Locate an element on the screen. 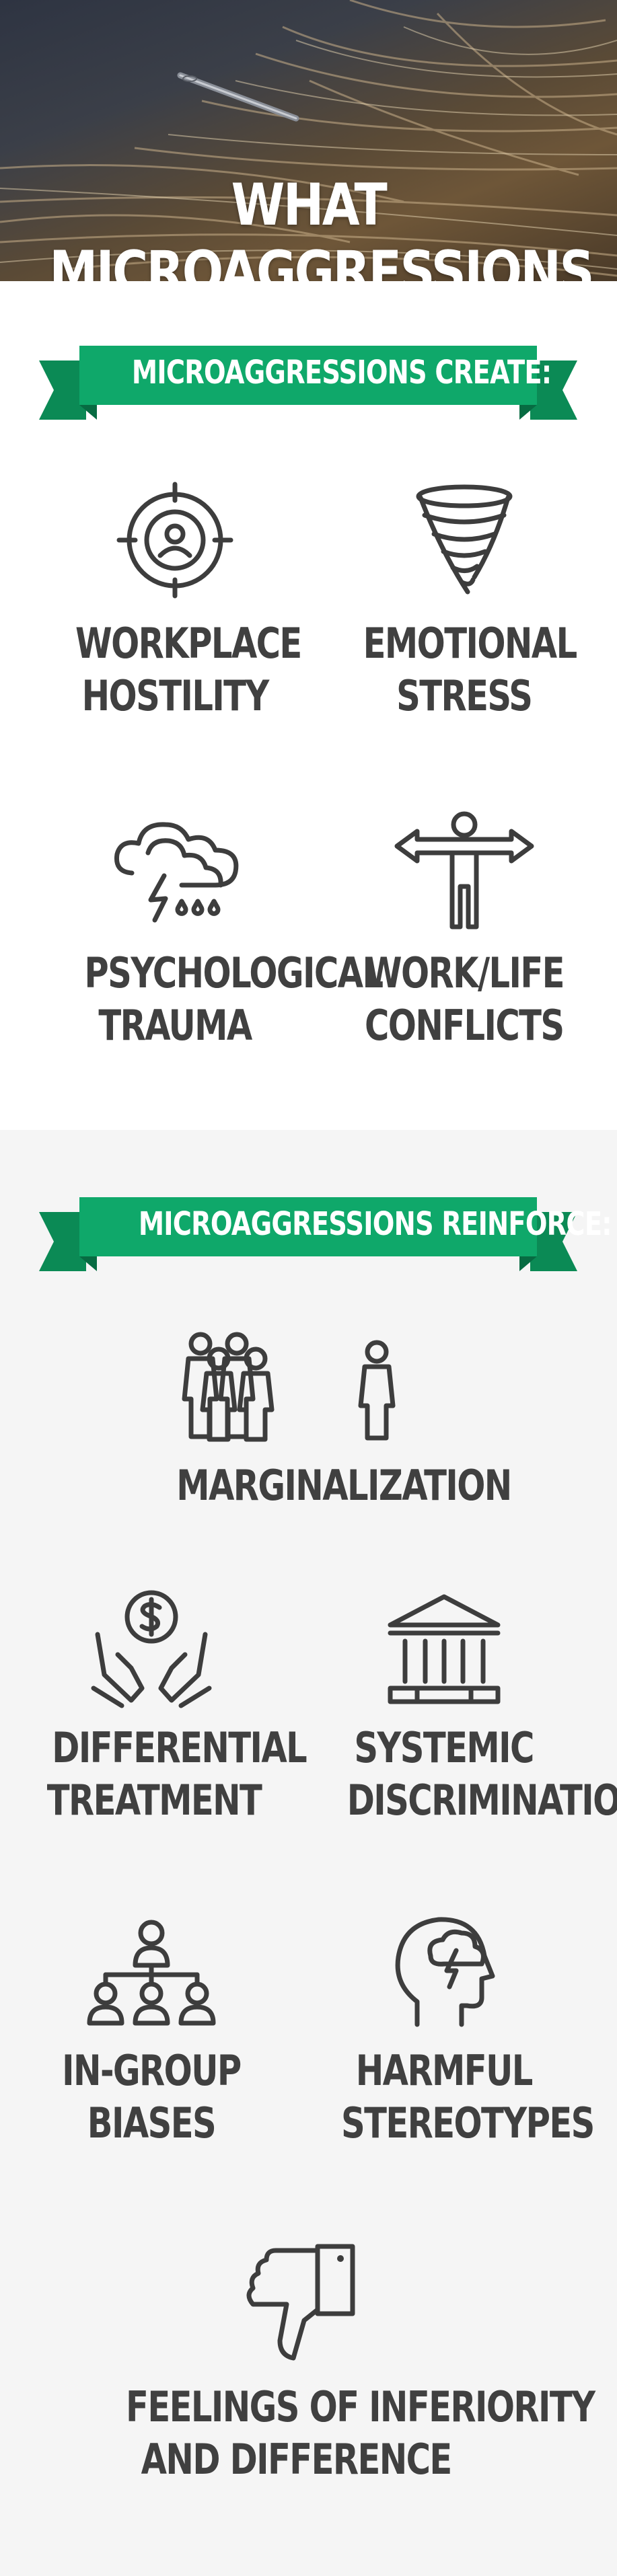  item-line1: SYSTEMIC is located at coordinates (444, 1747).